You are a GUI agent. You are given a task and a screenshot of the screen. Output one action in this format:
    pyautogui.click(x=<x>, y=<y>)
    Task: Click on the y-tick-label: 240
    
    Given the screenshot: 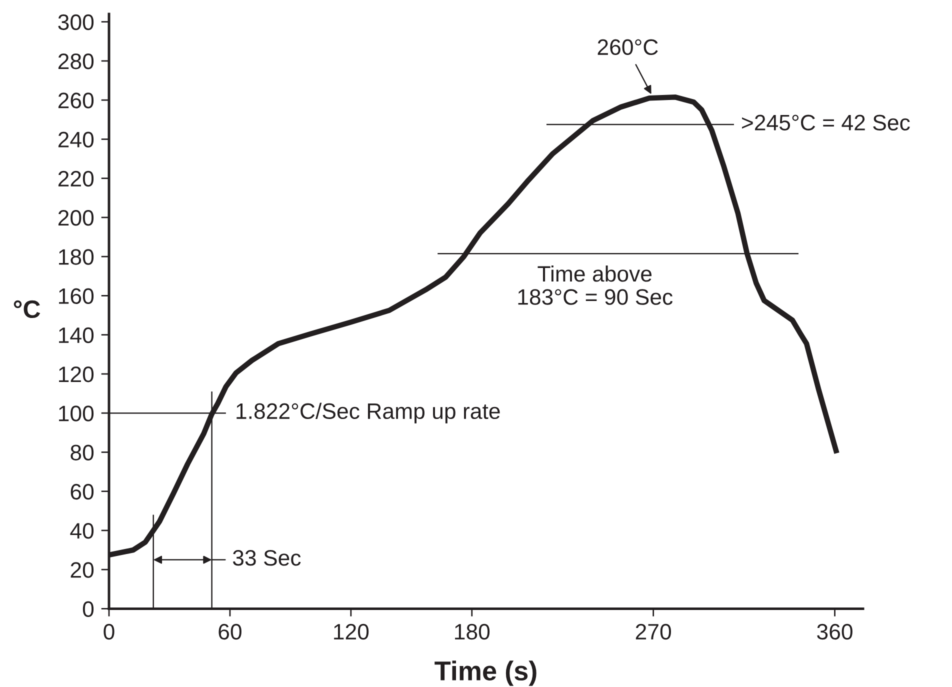 What is the action you would take?
    pyautogui.click(x=76, y=140)
    